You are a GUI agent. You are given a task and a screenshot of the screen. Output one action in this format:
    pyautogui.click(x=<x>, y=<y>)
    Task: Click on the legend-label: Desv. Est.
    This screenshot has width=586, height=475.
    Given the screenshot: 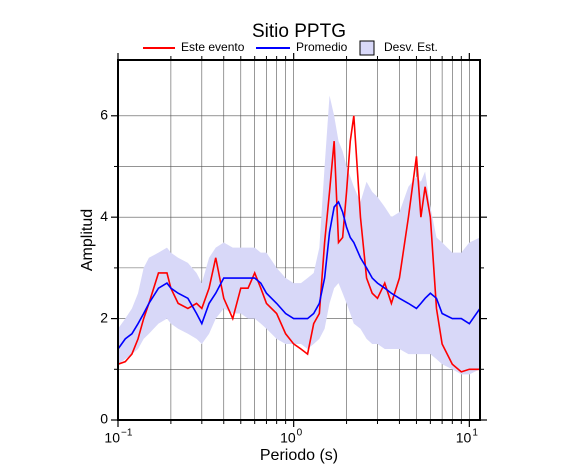 What is the action you would take?
    pyautogui.click(x=411, y=47)
    